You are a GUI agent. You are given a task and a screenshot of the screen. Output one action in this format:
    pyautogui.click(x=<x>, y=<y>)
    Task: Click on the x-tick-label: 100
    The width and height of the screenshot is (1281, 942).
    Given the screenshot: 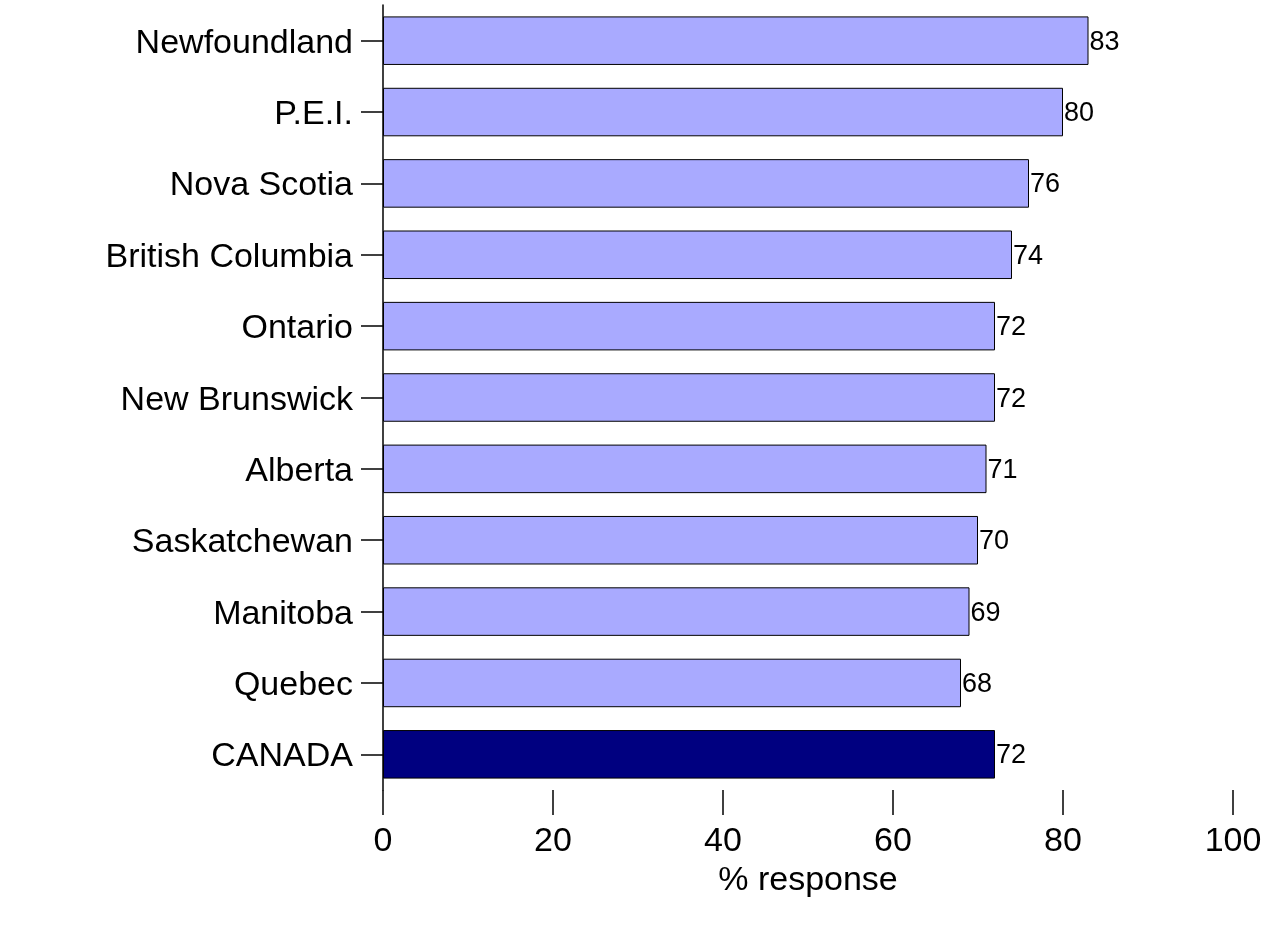 What is the action you would take?
    pyautogui.click(x=1233, y=839)
    